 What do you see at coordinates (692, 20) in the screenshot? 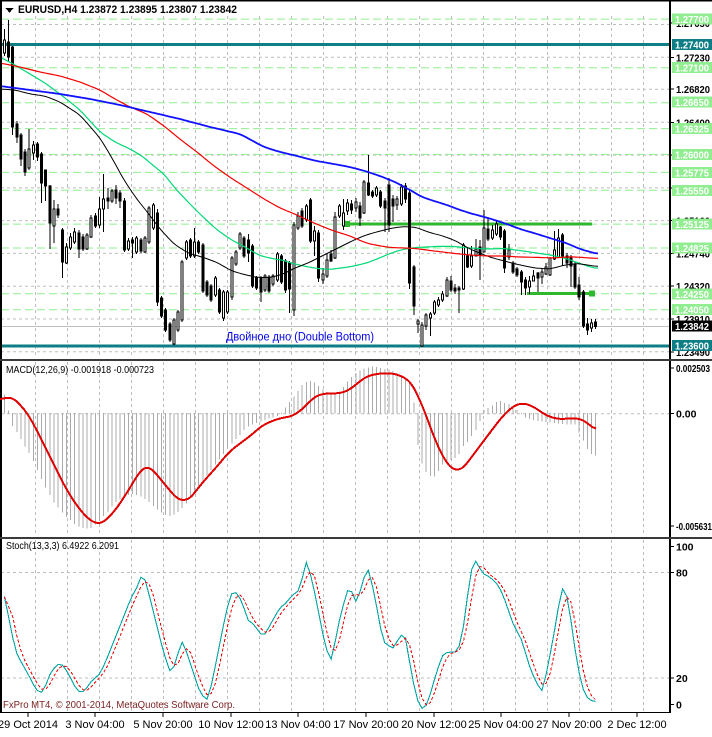
I see `svg-text: 1.27700` at bounding box center [692, 20].